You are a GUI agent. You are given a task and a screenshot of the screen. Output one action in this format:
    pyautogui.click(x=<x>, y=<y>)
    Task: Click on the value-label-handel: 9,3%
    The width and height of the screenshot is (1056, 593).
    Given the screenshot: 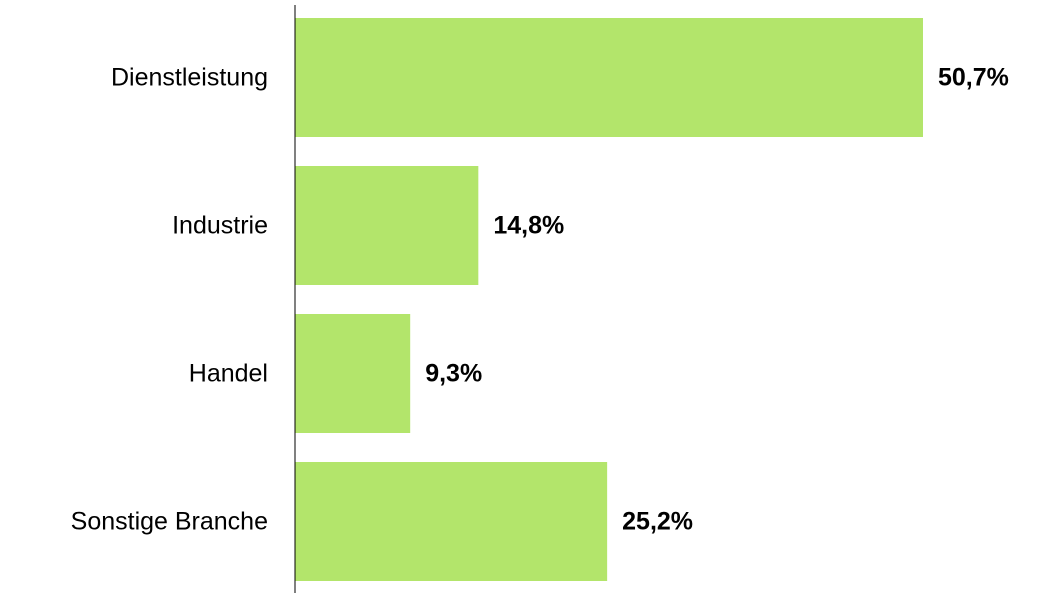 What is the action you would take?
    pyautogui.click(x=453, y=374)
    